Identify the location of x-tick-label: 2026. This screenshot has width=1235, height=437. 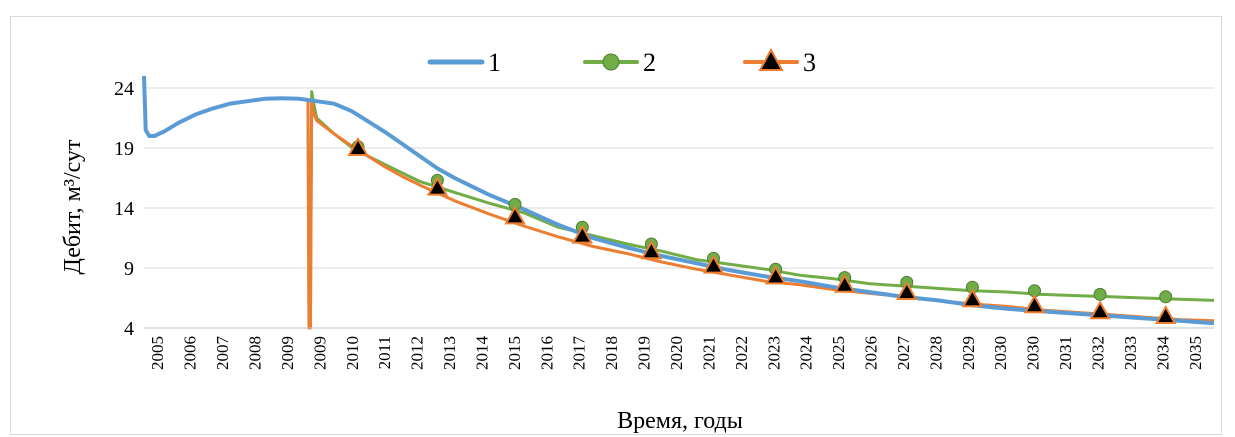
(871, 353).